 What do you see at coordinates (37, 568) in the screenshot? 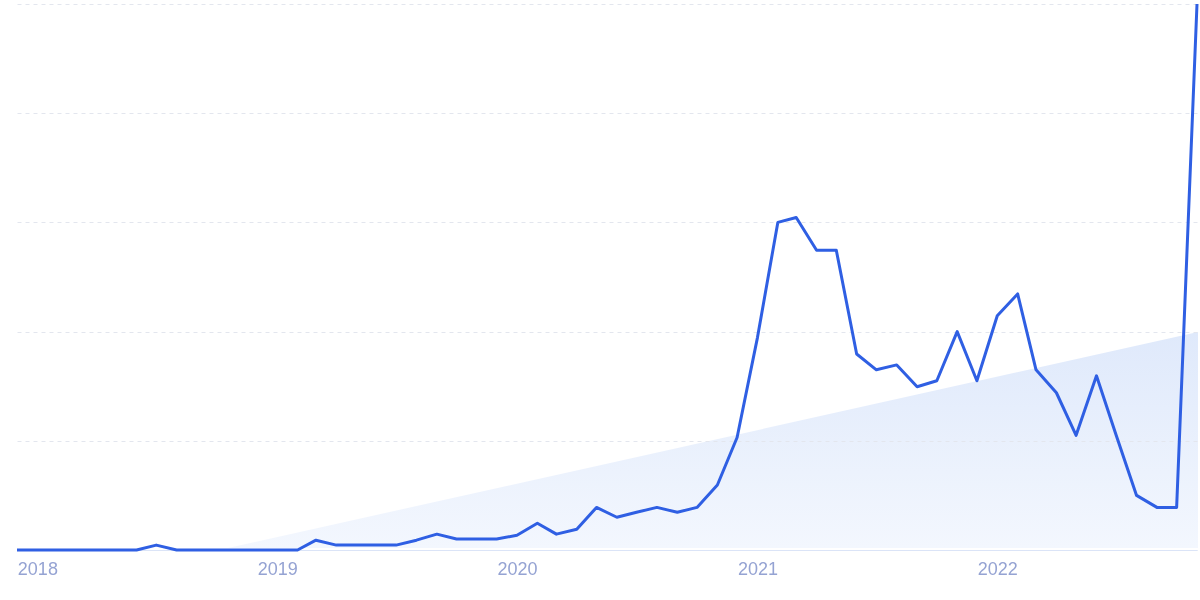
I see `x-tick-label: 2018` at bounding box center [37, 568].